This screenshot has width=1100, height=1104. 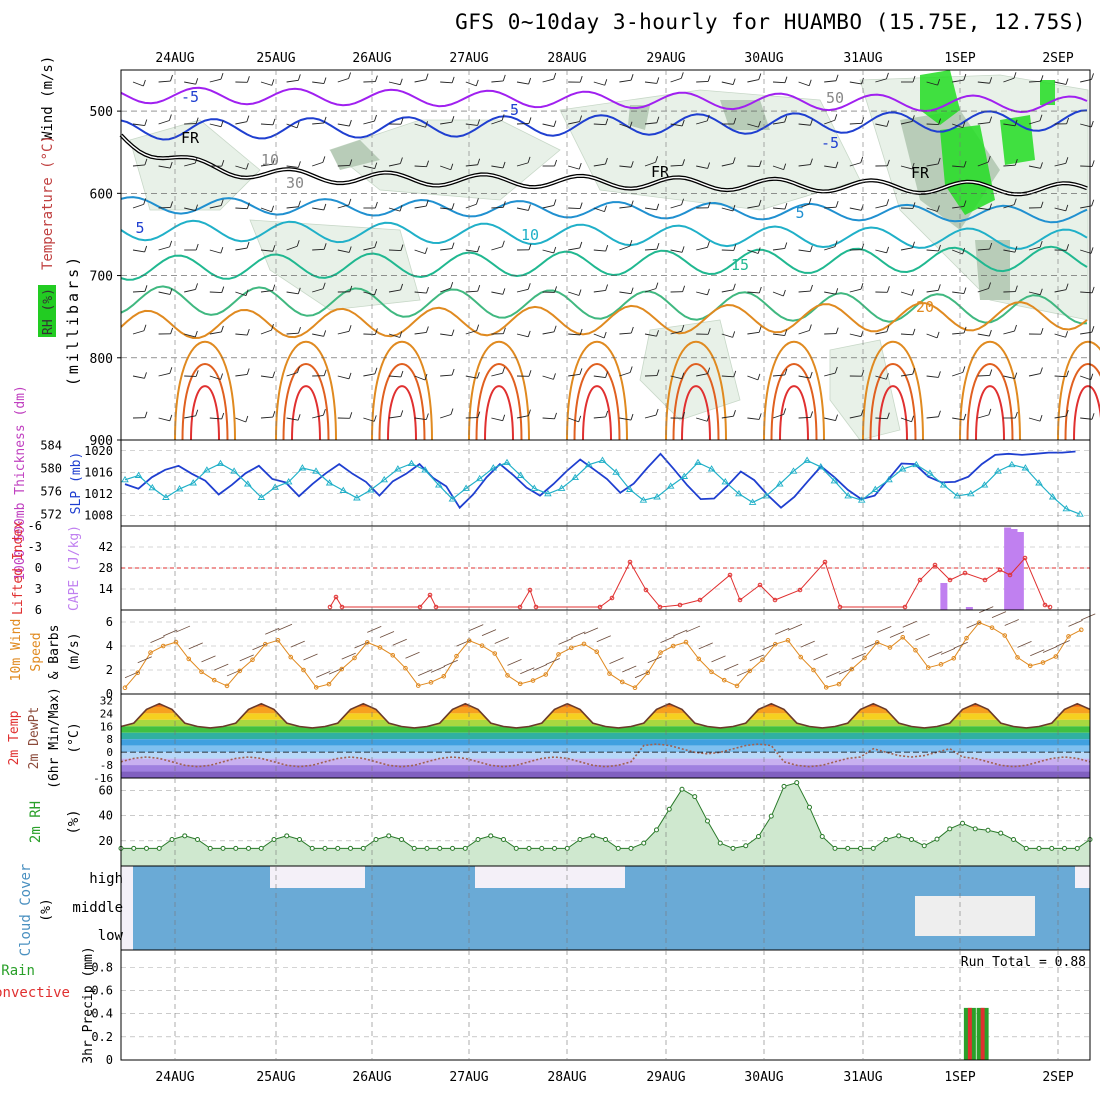 I want to click on temp-tick: 24, so click(x=107, y=713).